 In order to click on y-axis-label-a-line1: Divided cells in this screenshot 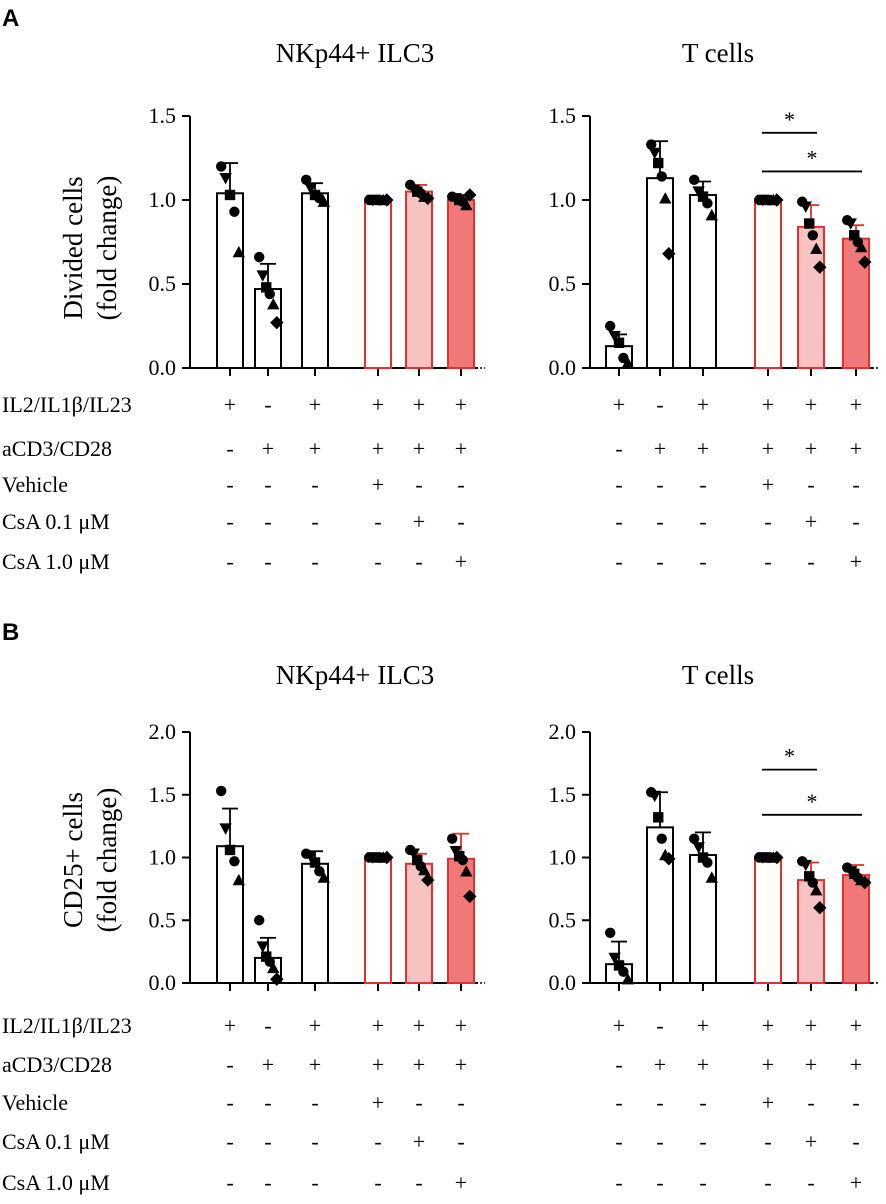, I will do `click(73, 247)`.